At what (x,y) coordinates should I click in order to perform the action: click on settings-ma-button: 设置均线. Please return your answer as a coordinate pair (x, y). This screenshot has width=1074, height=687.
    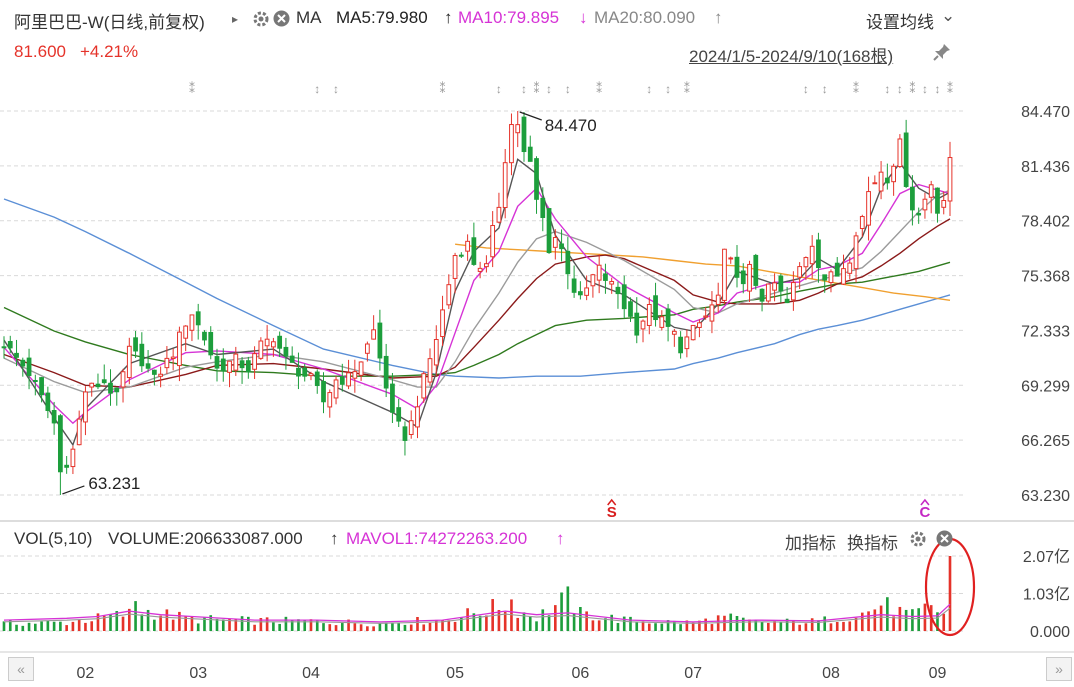
    Looking at the image, I should click on (900, 22).